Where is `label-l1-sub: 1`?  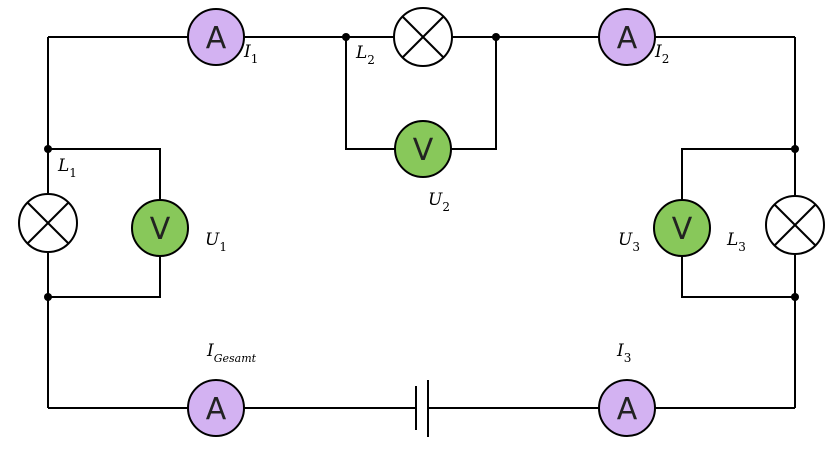
label-l1-sub: 1 is located at coordinates (73, 173).